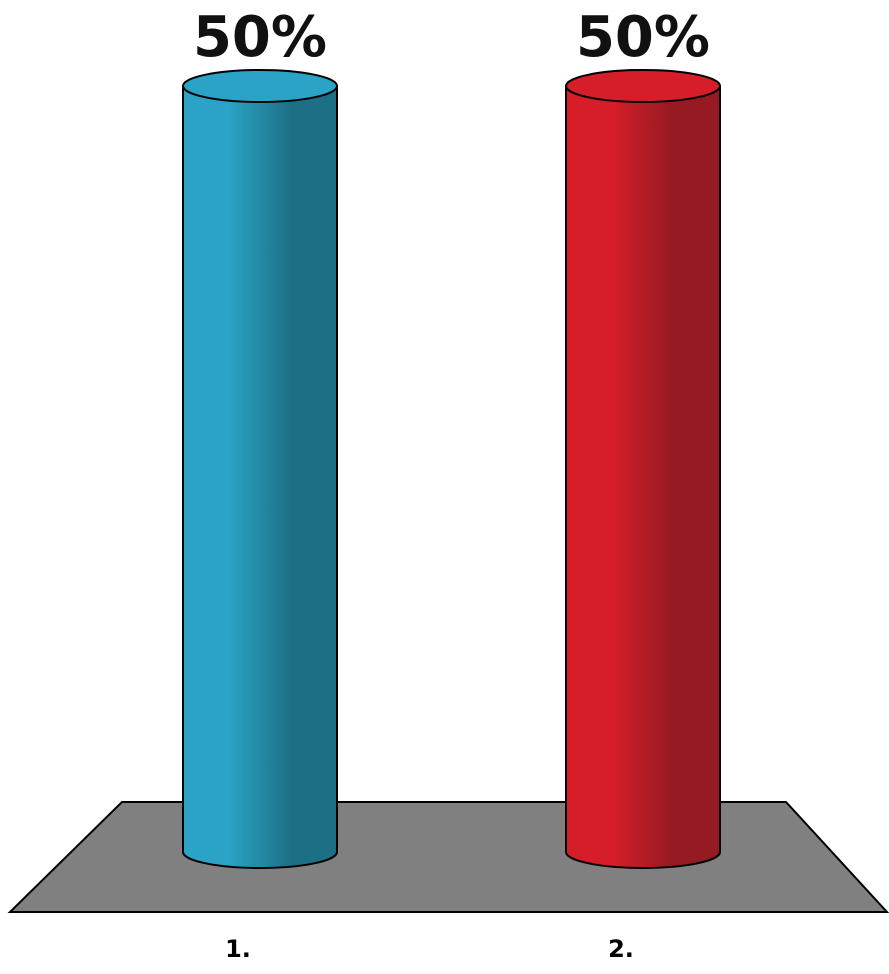 The height and width of the screenshot is (974, 889). Describe the element at coordinates (643, 86) in the screenshot. I see `bar-2-top` at that location.